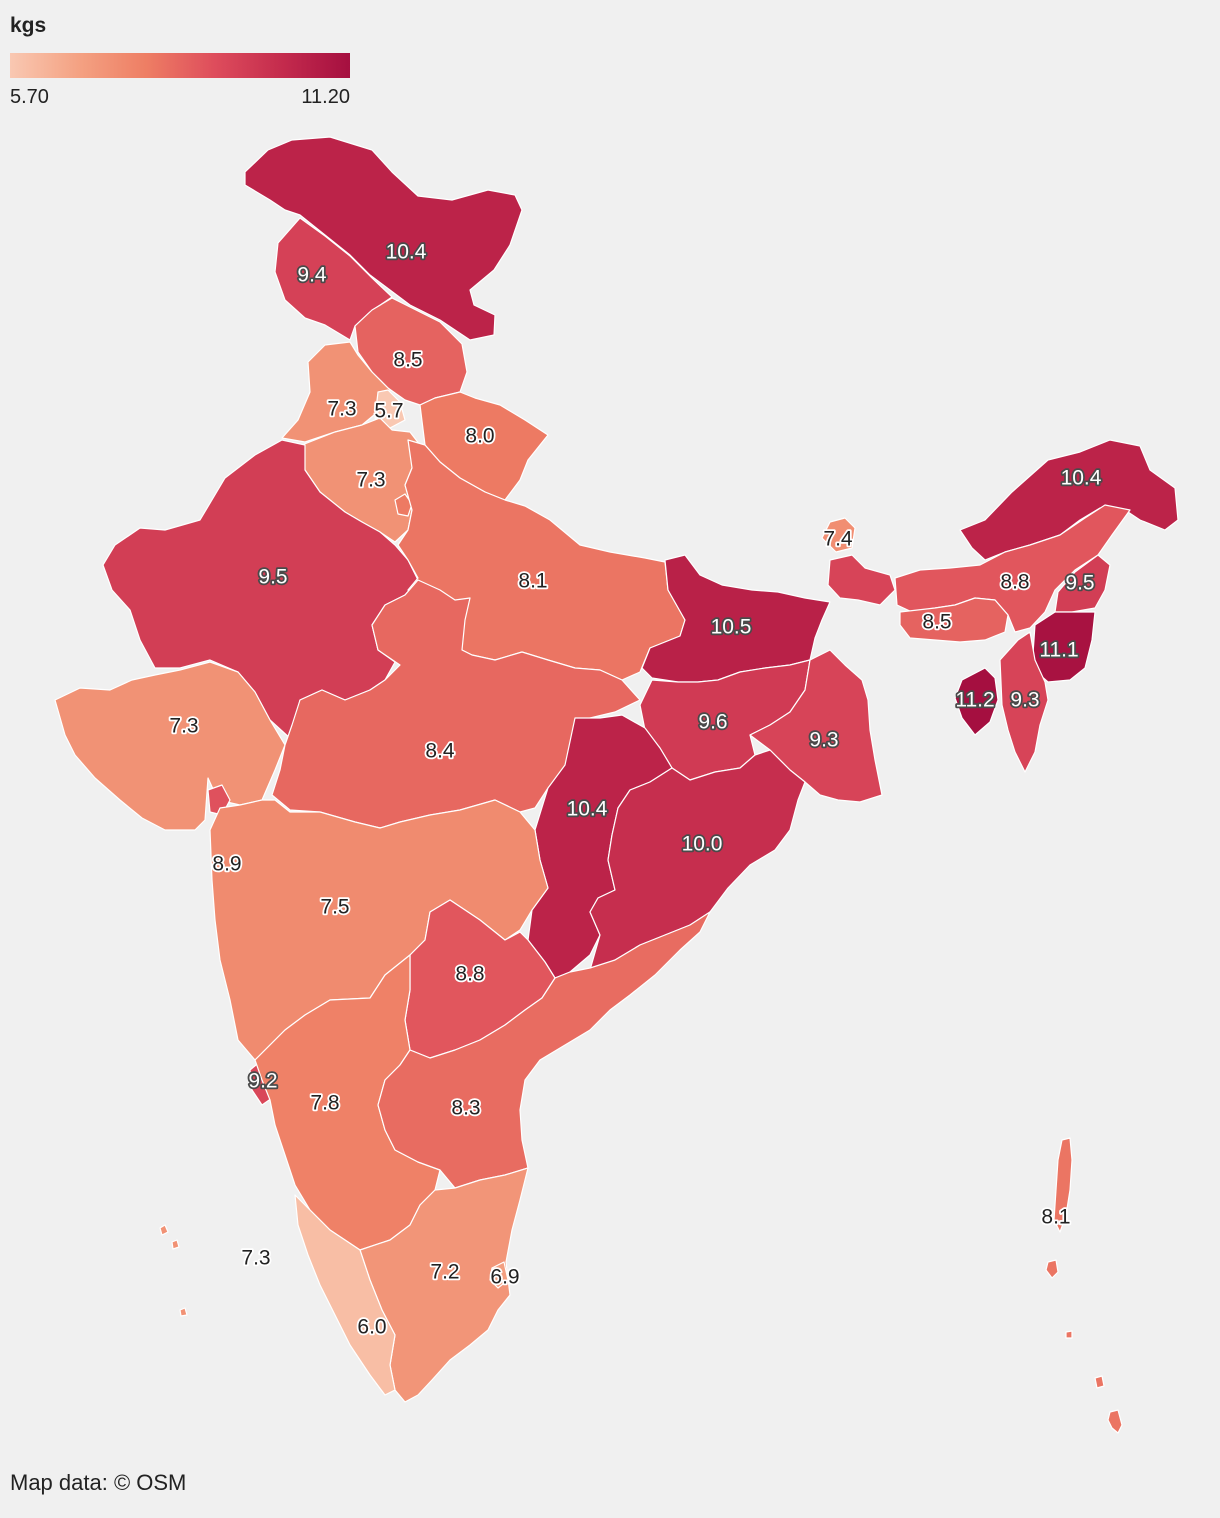 The image size is (1220, 1518). Describe the element at coordinates (272, 577) in the screenshot. I see `value-label-rajasthan: 9.5` at that location.